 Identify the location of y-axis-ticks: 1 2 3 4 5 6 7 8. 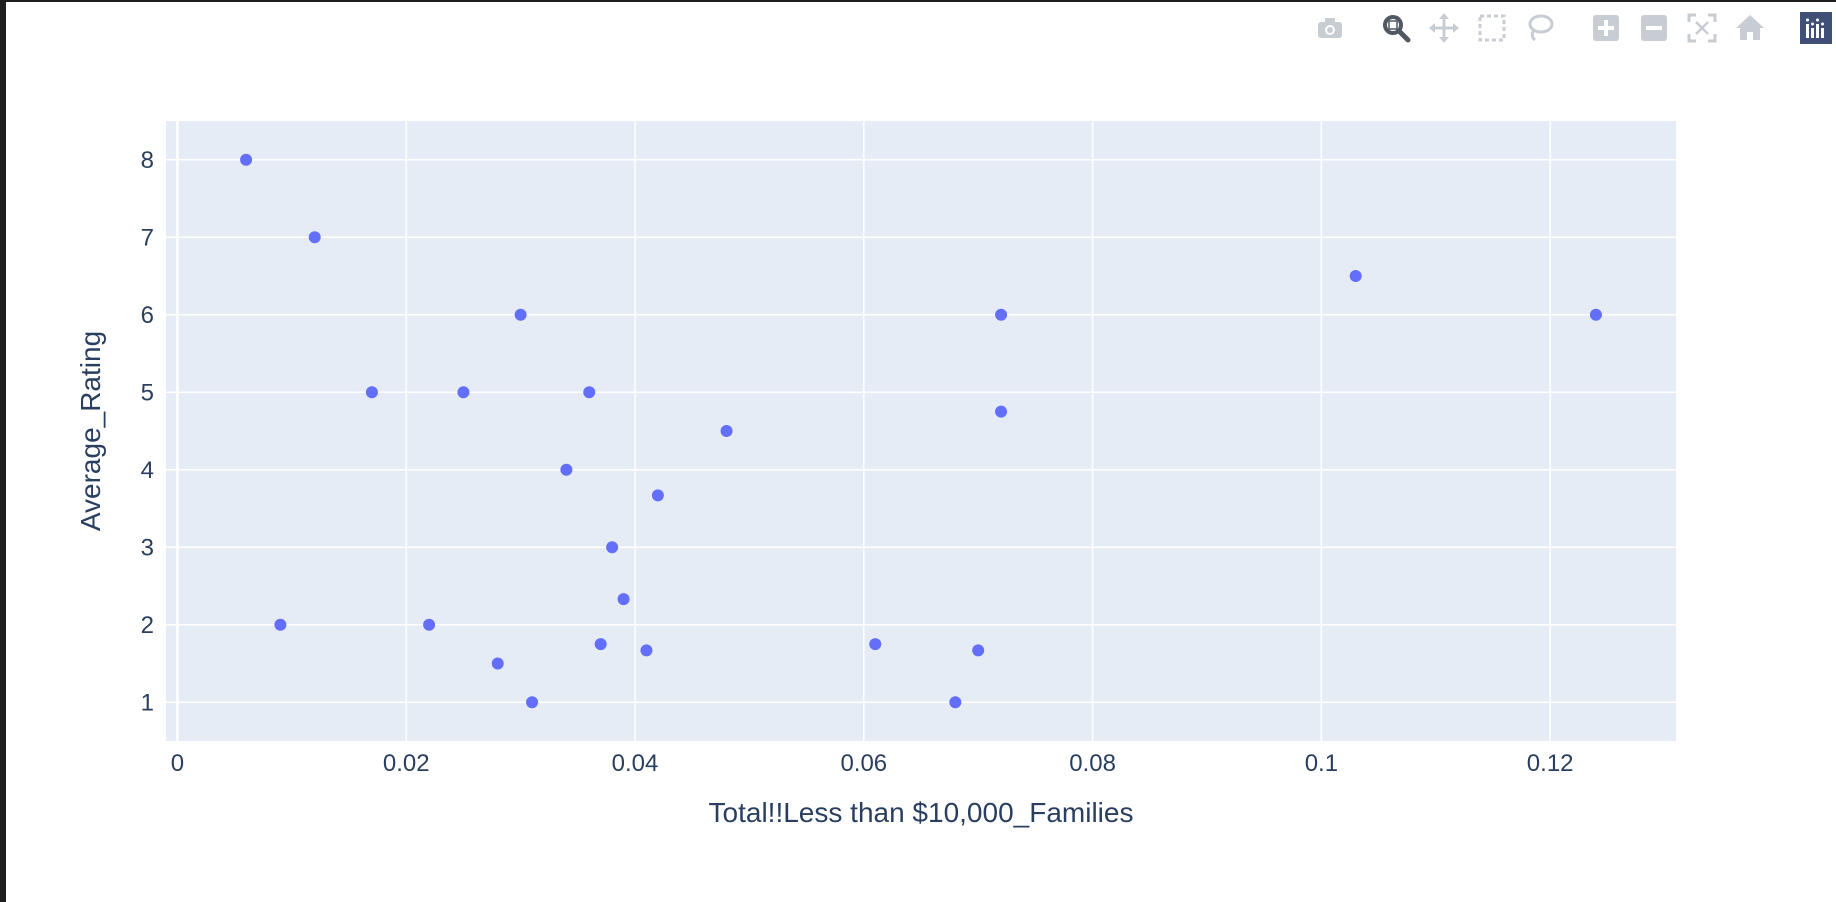
(147, 432).